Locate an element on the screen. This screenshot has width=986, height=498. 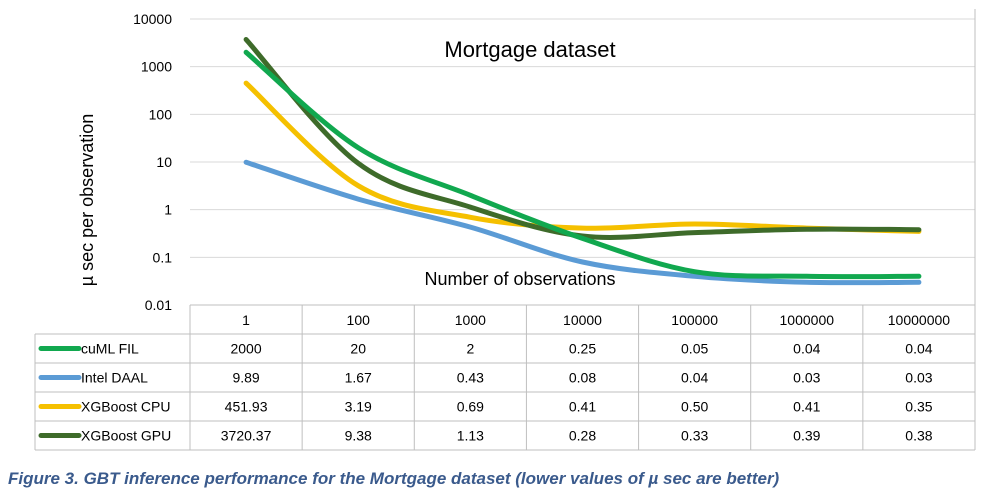
data-label: 0.38 is located at coordinates (918, 436).